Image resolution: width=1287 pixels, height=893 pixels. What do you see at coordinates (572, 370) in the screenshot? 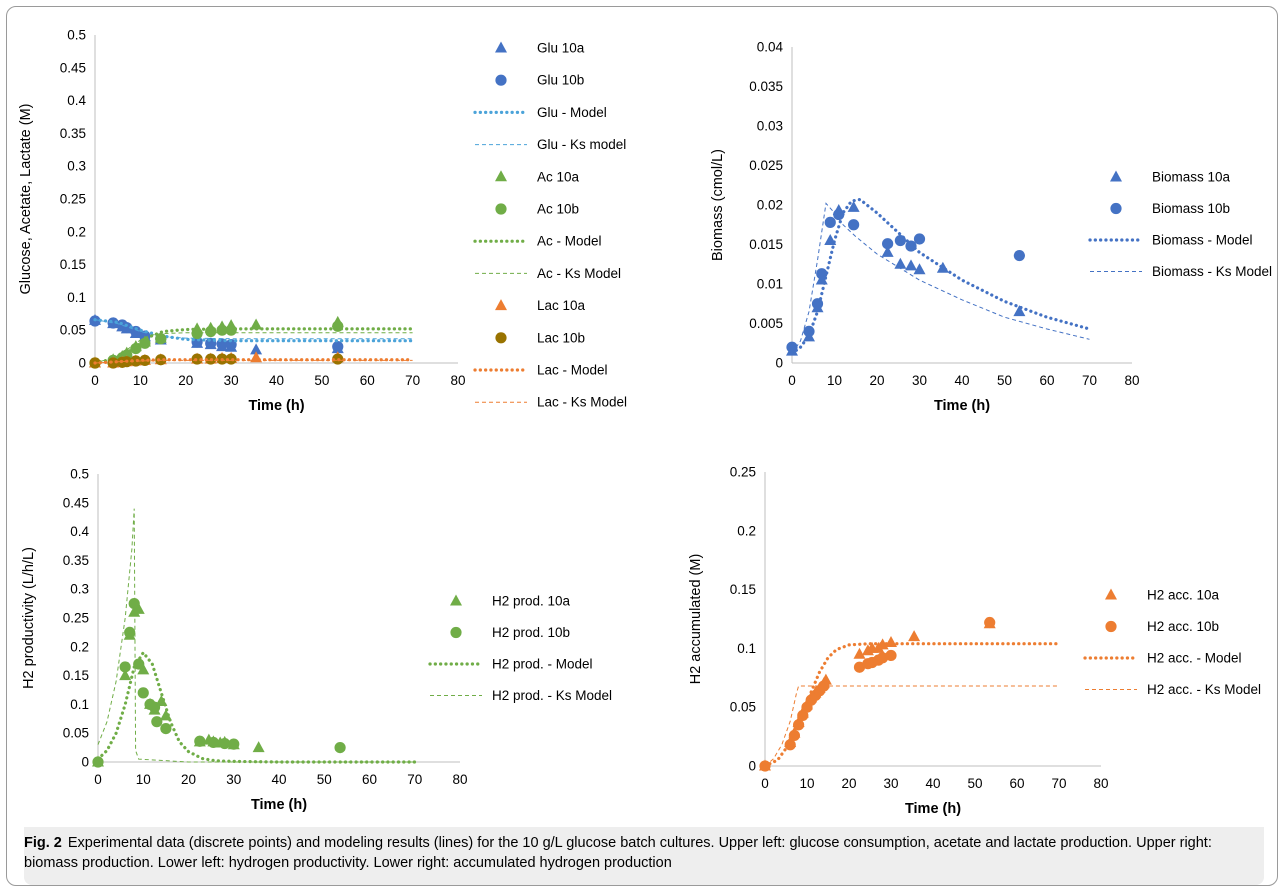
I see `legend-label: Lac - Model` at bounding box center [572, 370].